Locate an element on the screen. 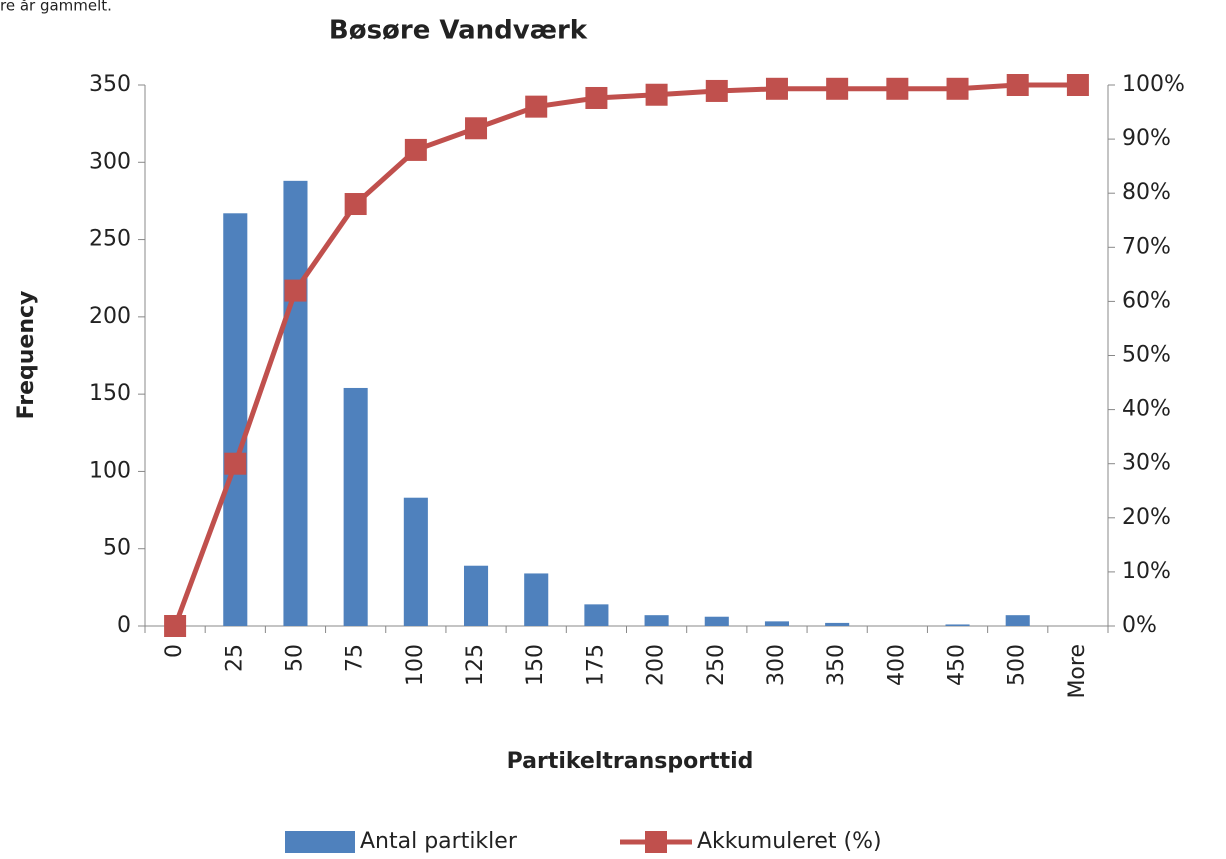 Image resolution: width=1226 pixels, height=859 pixels. annotation: re år gammelt. is located at coordinates (56, 7).